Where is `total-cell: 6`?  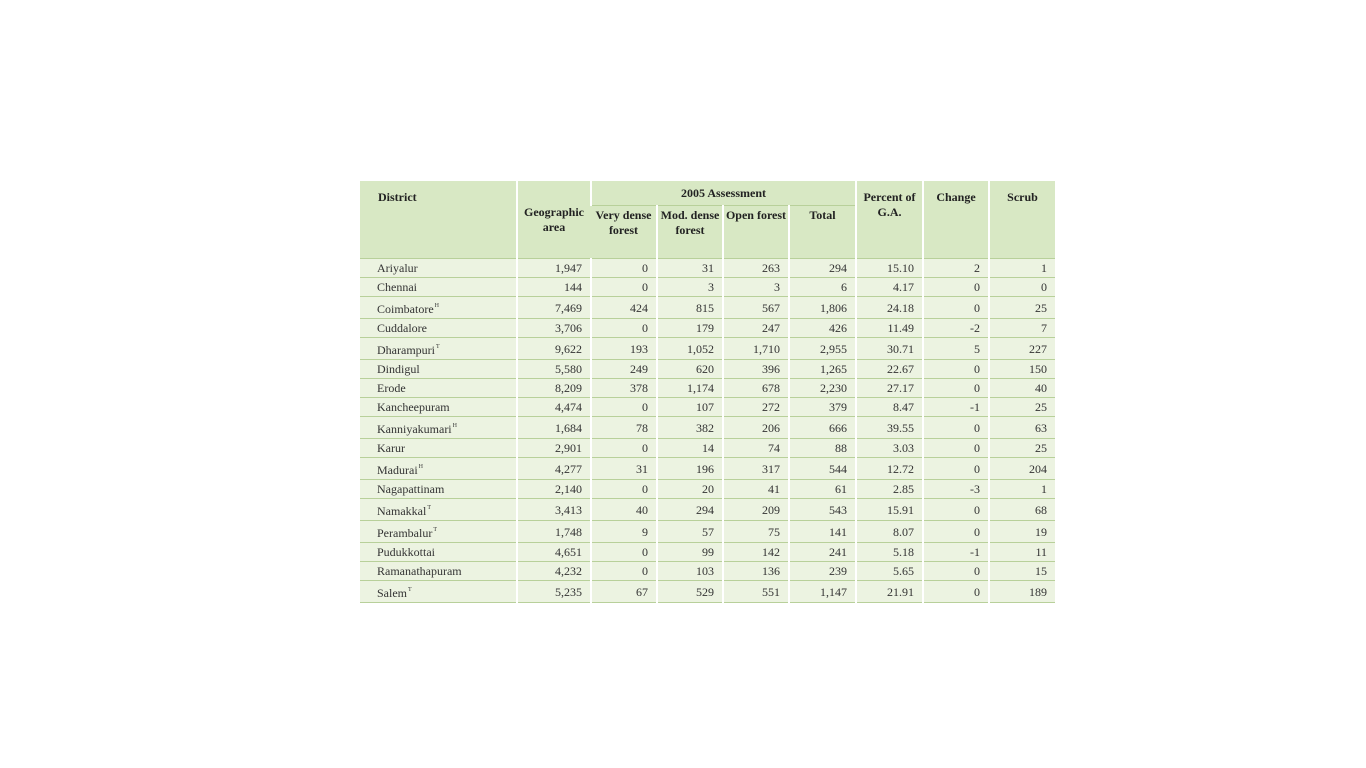
total-cell: 6 is located at coordinates (822, 287).